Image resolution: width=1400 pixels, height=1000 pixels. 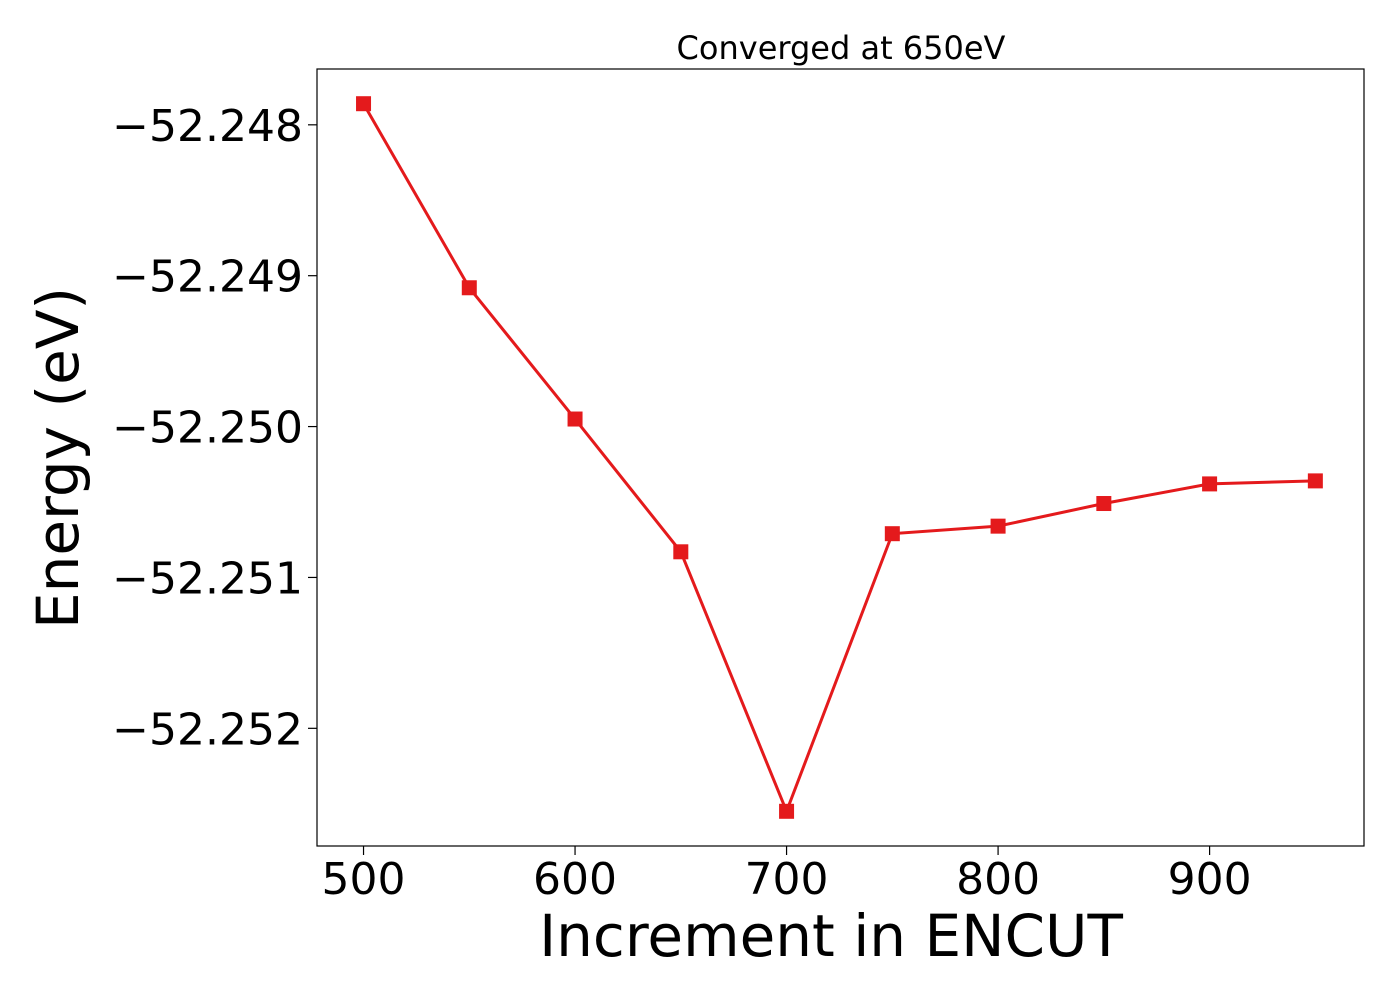 What do you see at coordinates (207, 729) in the screenshot?
I see `y-tick-label: −52.252` at bounding box center [207, 729].